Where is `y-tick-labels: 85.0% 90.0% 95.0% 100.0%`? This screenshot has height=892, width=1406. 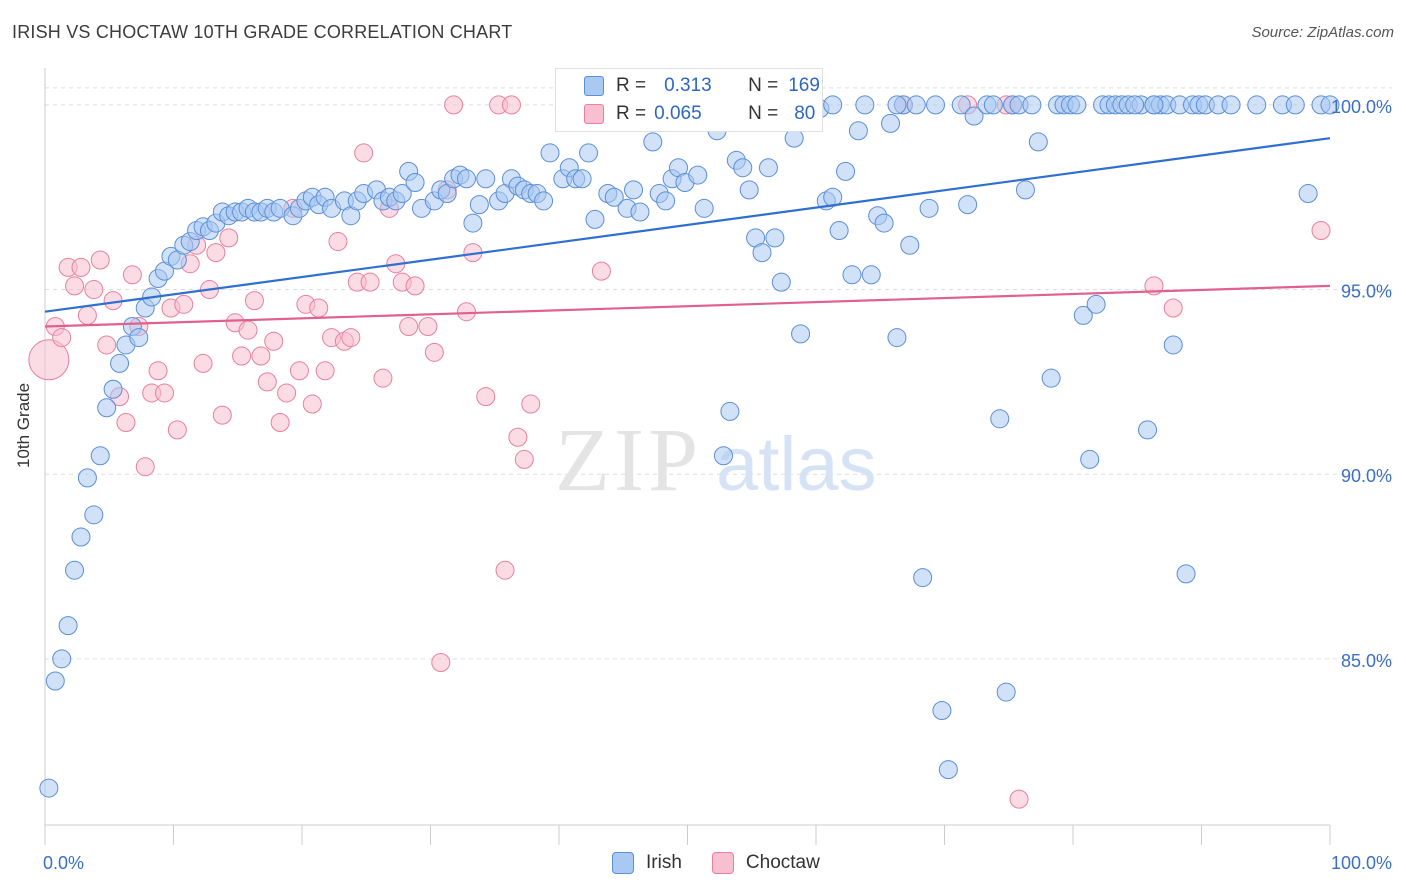
y-tick-labels: 85.0% 90.0% 95.0% 100.0% is located at coordinates (1361, 384).